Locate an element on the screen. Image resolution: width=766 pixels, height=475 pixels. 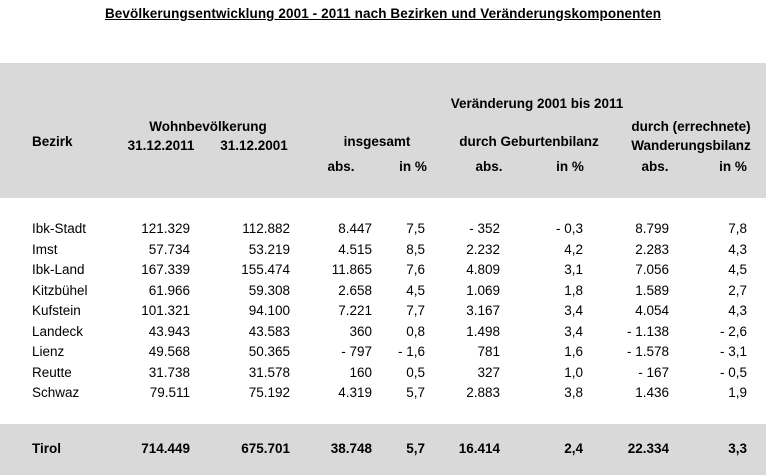
cell-geb-abs: 3.167 is located at coordinates (483, 310).